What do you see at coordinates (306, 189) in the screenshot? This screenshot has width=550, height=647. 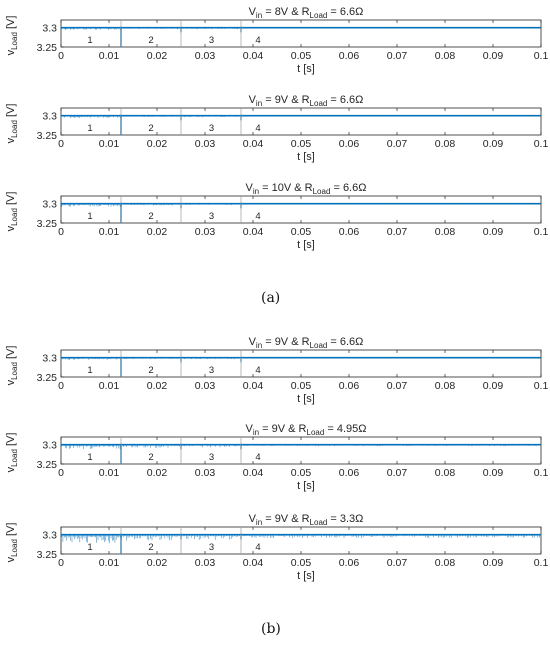 I see `panel-title: Vin = 10V & RLoad = 6.6Ω` at bounding box center [306, 189].